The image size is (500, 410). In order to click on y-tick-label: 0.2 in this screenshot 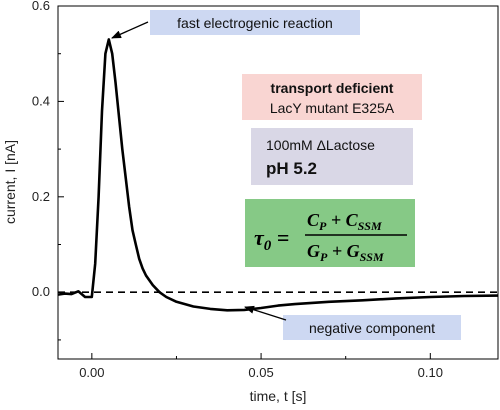, I will do `click(41, 196)`.